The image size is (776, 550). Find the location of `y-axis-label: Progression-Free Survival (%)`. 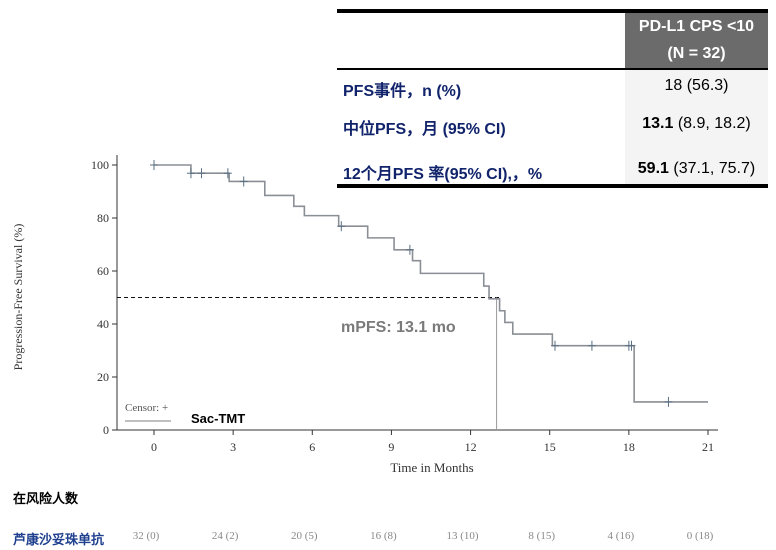

y-axis-label: Progression-Free Survival (%) is located at coordinates (18, 297).